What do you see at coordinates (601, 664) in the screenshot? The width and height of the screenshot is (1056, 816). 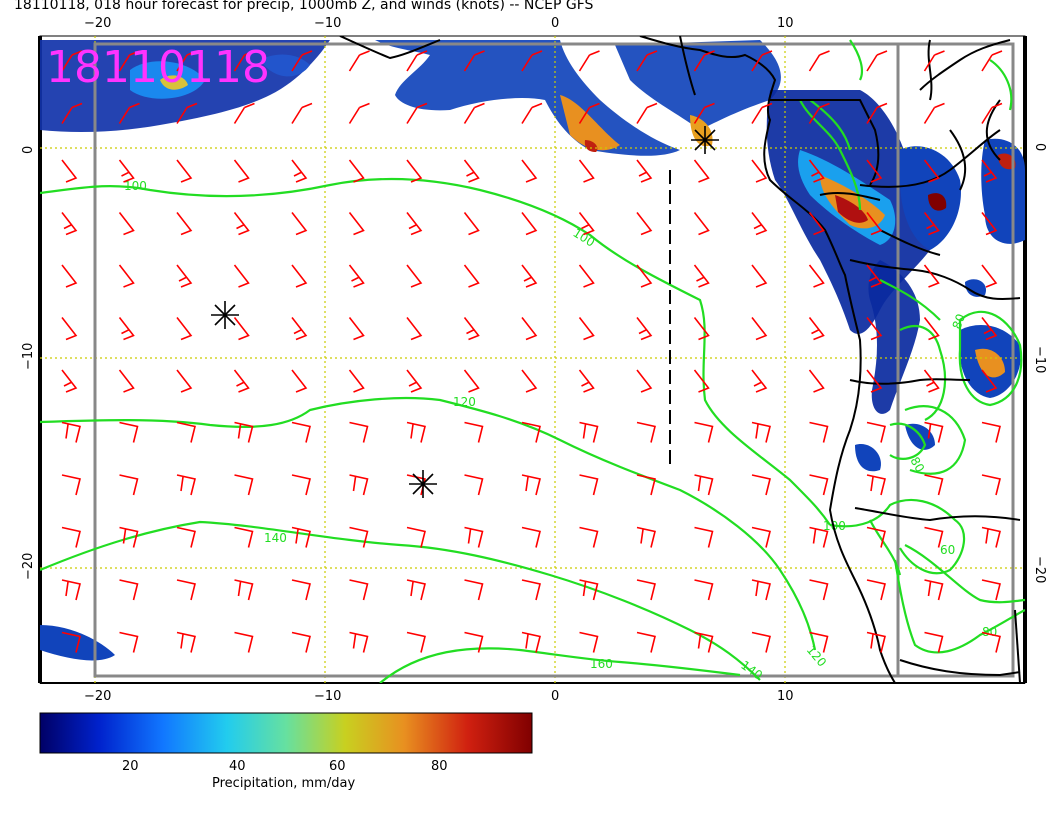 I see `contour-label: 160` at bounding box center [601, 664].